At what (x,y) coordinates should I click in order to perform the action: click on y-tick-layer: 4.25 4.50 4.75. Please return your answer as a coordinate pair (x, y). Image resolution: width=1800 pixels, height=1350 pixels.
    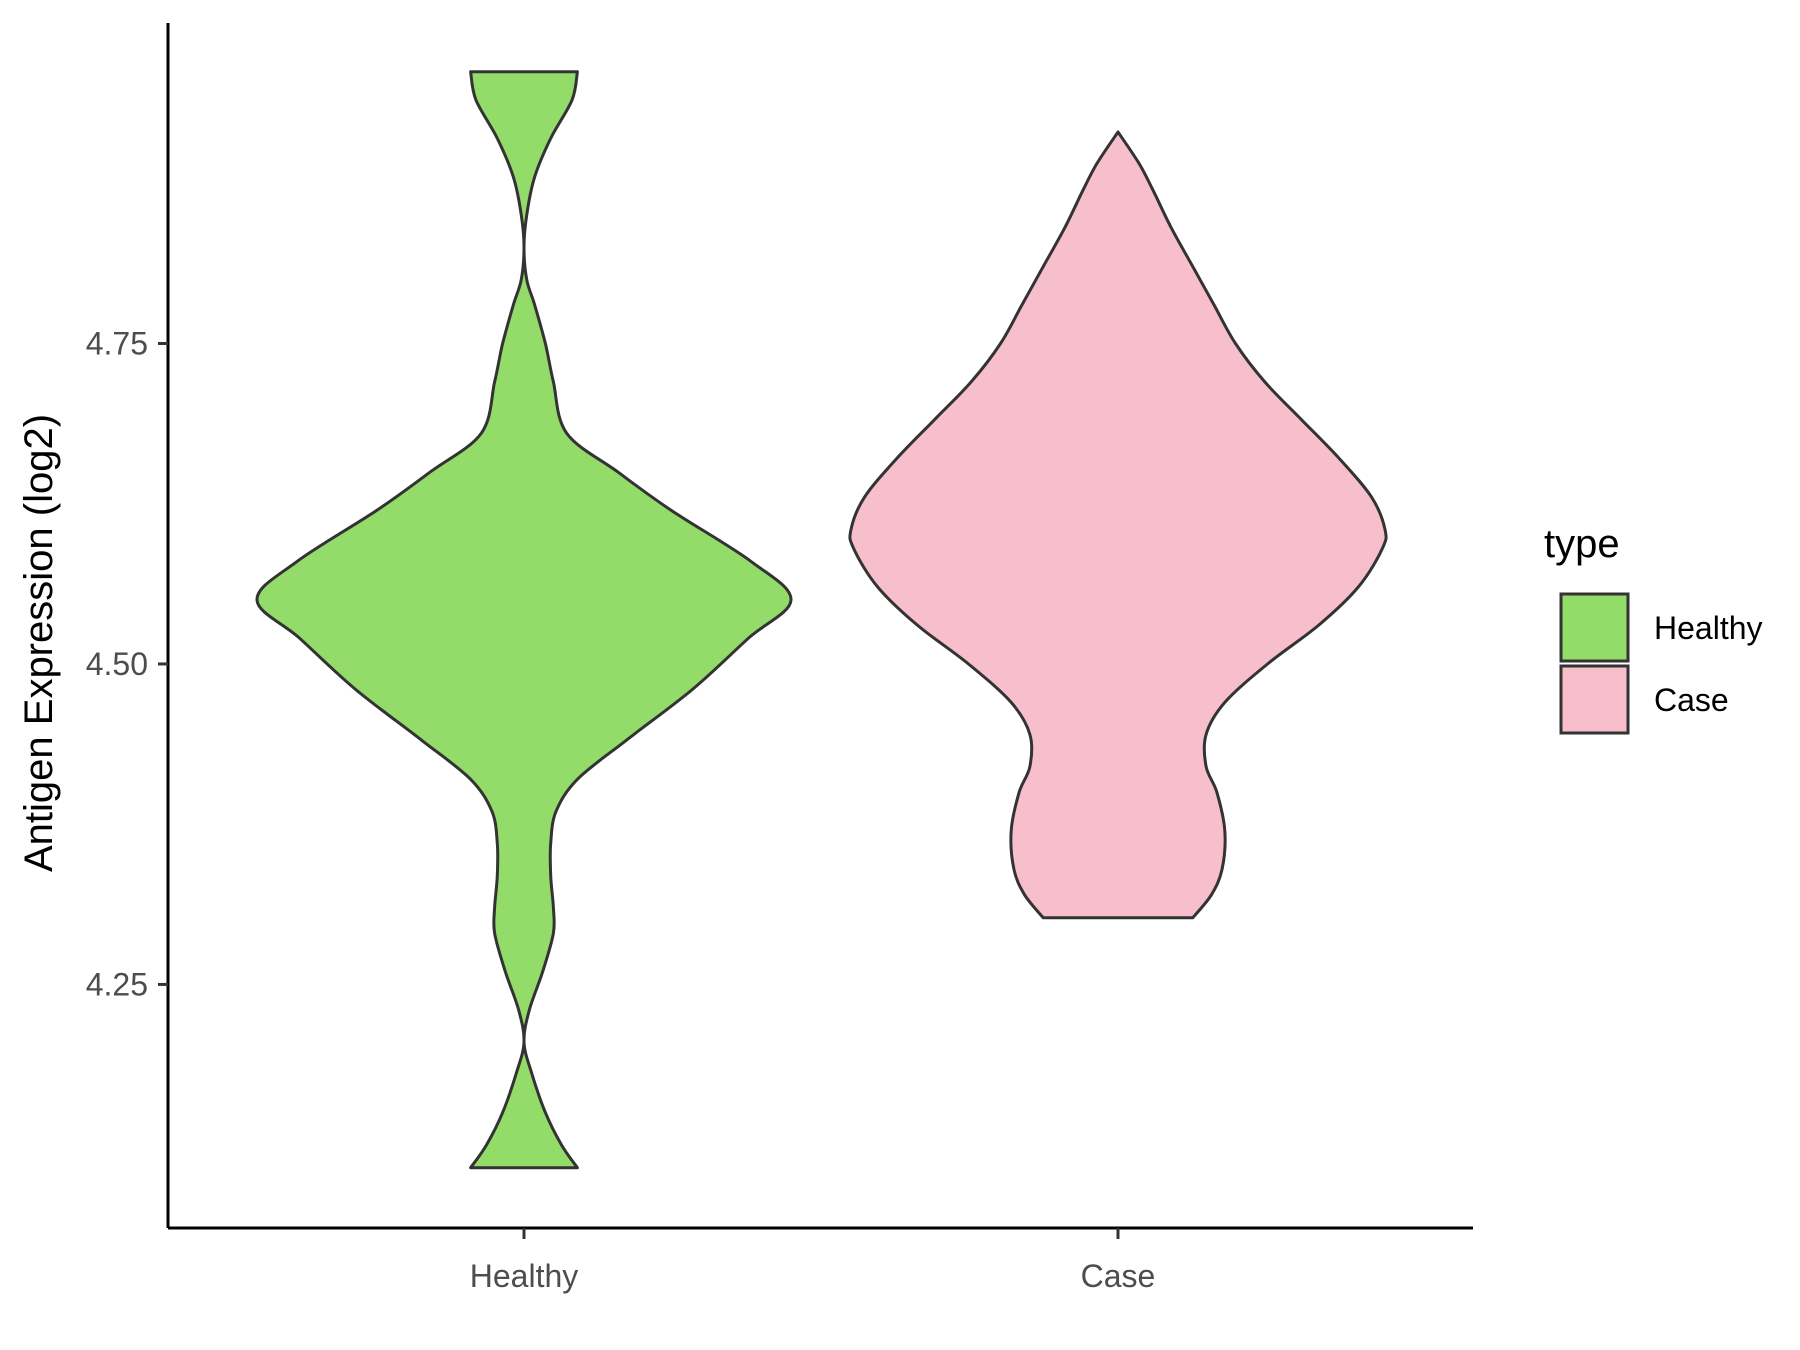
    Looking at the image, I should click on (127, 663).